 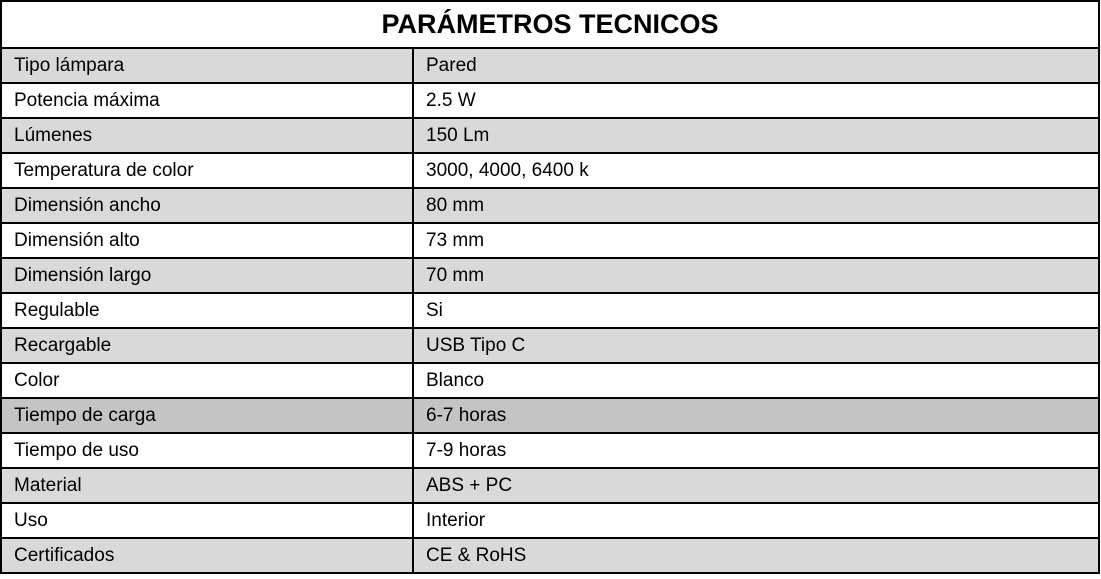 I want to click on param-label: Temperatura de color, so click(x=207, y=170).